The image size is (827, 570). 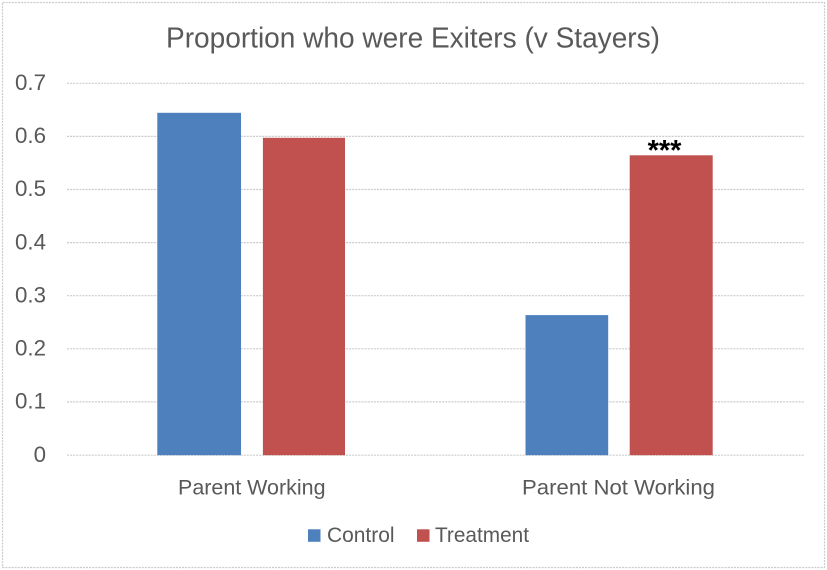 I want to click on svg-text:Proportion who were Exiters (v: Proportion who were Exiters (v Stayers), so click(x=413, y=39).